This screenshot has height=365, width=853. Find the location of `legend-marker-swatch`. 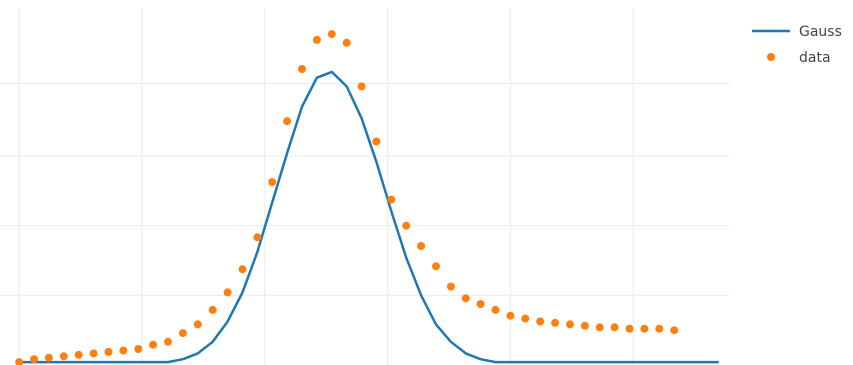

legend-marker-swatch is located at coordinates (771, 57).